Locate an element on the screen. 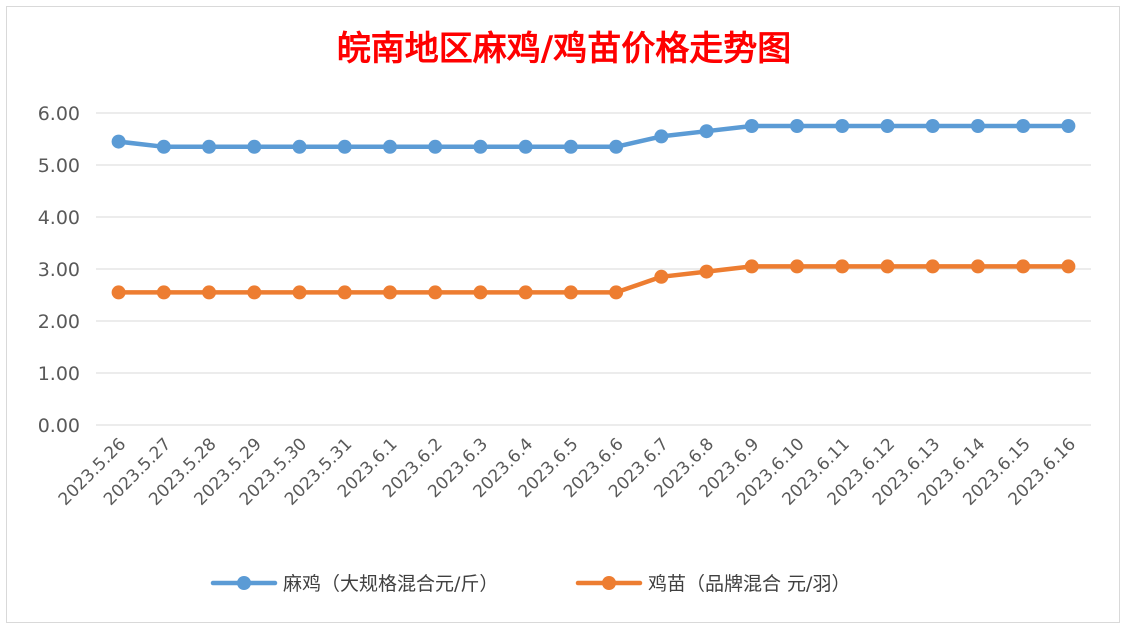  y-tick-label: 4.00 is located at coordinates (59, 218).